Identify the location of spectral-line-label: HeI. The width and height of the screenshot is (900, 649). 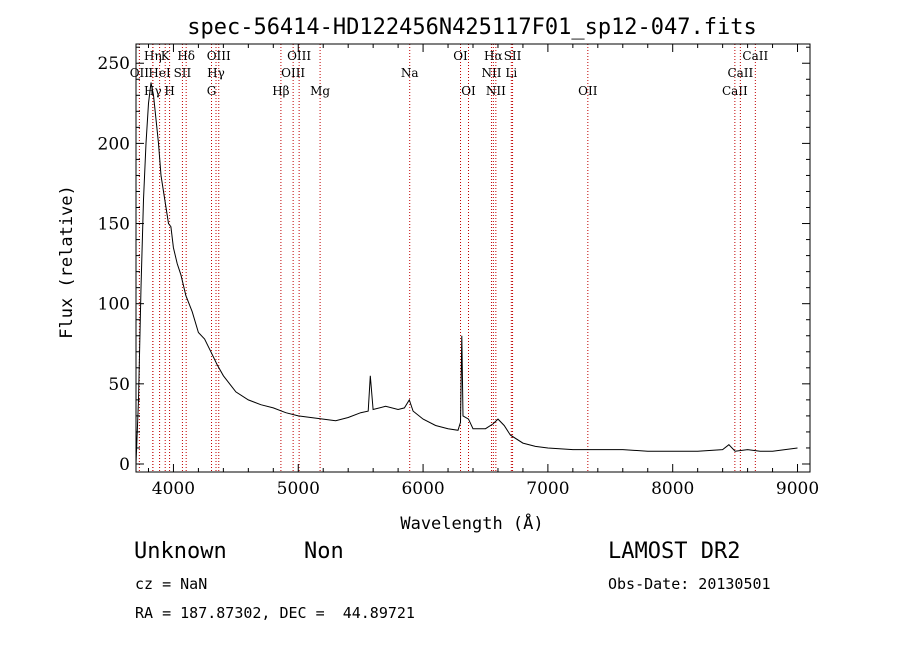
(159, 73).